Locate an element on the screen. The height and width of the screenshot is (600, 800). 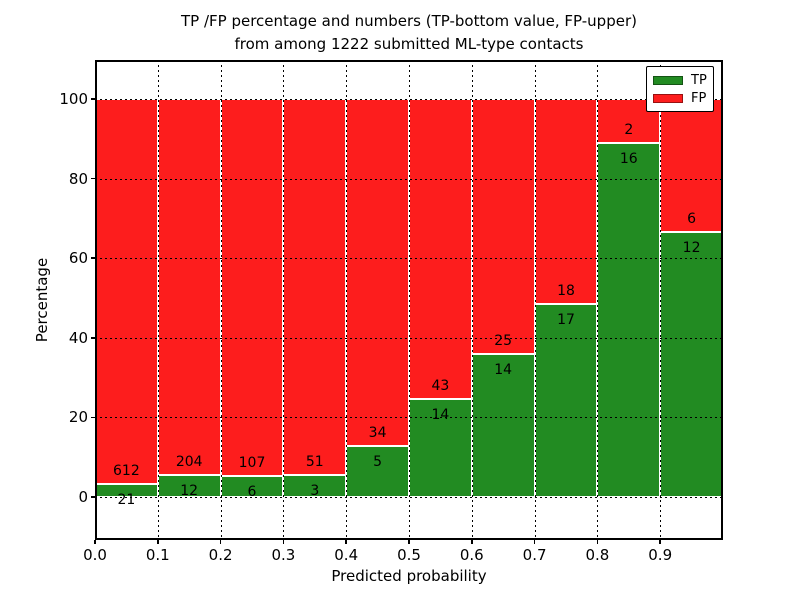
y-tick-label: 40 is located at coordinates (78, 337).